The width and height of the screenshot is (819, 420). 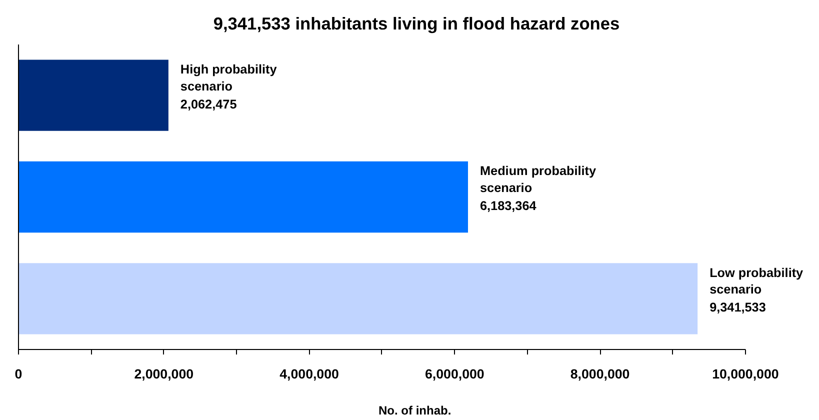 What do you see at coordinates (745, 374) in the screenshot?
I see `x-tick-label: 10,000,000` at bounding box center [745, 374].